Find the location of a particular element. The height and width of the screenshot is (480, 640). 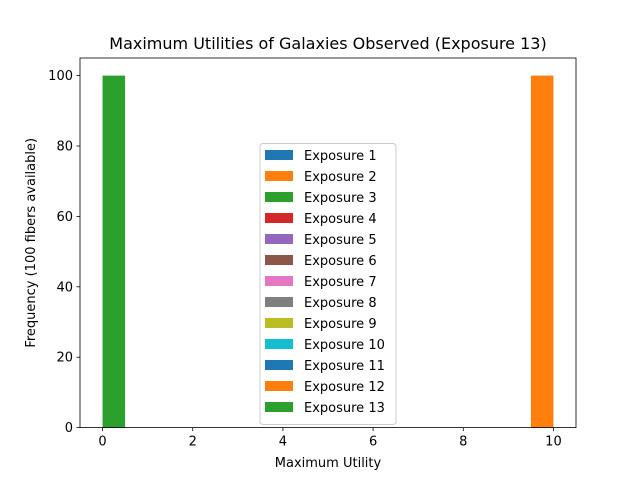

legend-label: Exposure 8 is located at coordinates (340, 303).